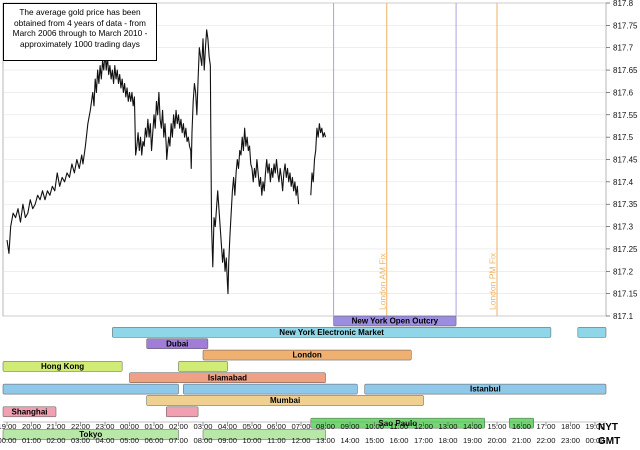 Image resolution: width=640 pixels, height=450 pixels. What do you see at coordinates (227, 440) in the screenshot?
I see `x-tick-label-gmt: 09:00` at bounding box center [227, 440].